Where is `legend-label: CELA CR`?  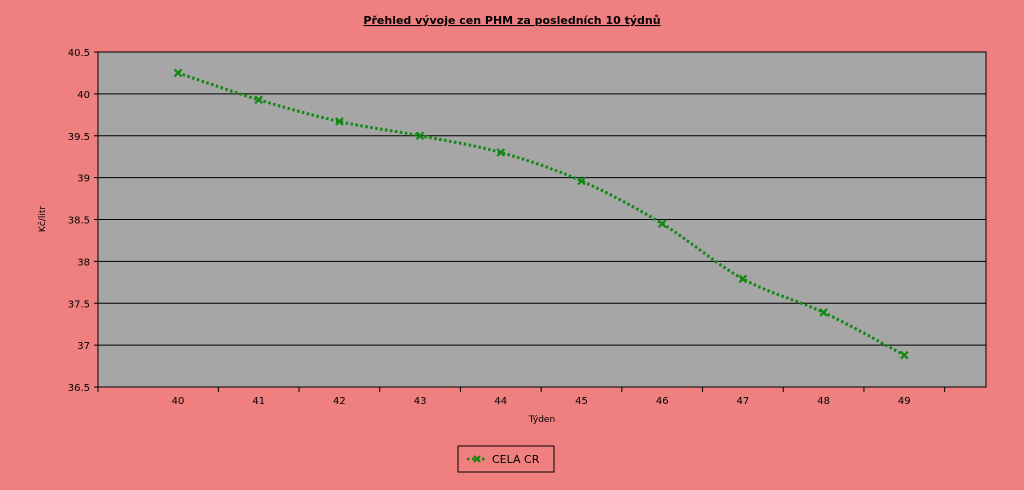
legend-label: CELA CR is located at coordinates (516, 459).